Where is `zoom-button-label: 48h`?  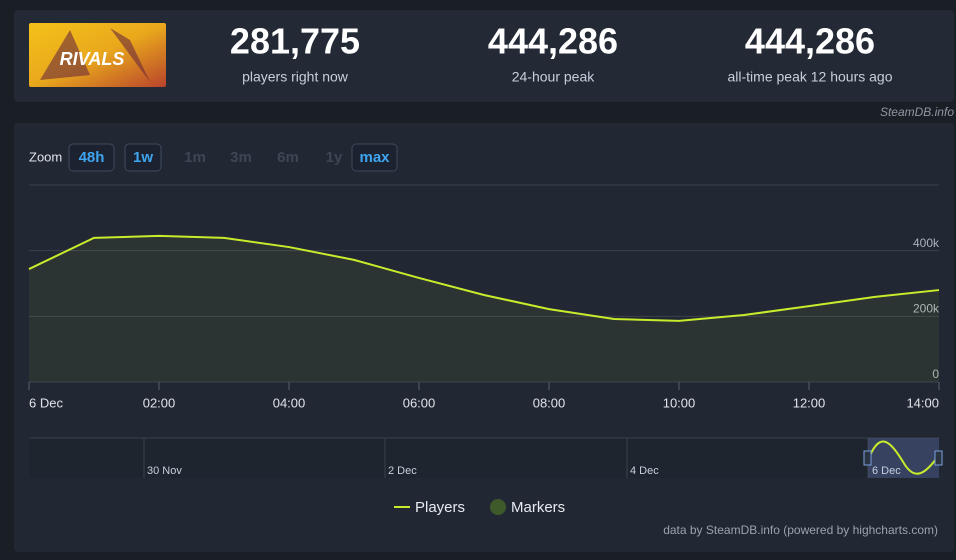
zoom-button-label: 48h is located at coordinates (92, 157).